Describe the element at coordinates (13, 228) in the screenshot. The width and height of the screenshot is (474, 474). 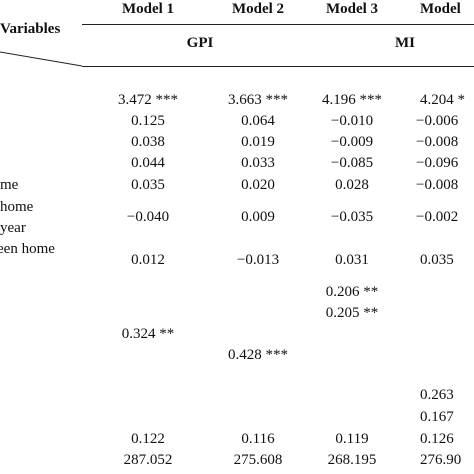
I see `row-label: year` at that location.